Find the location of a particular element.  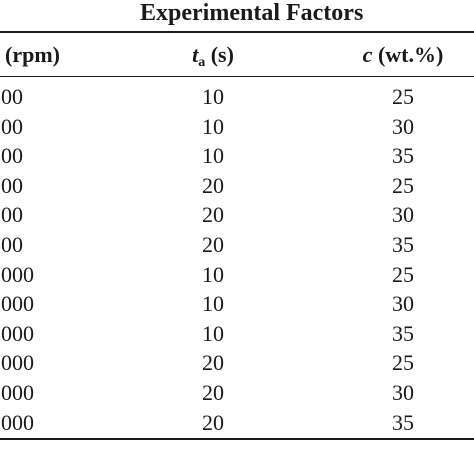

table-row: 1000 20 35 is located at coordinates (237, 423).